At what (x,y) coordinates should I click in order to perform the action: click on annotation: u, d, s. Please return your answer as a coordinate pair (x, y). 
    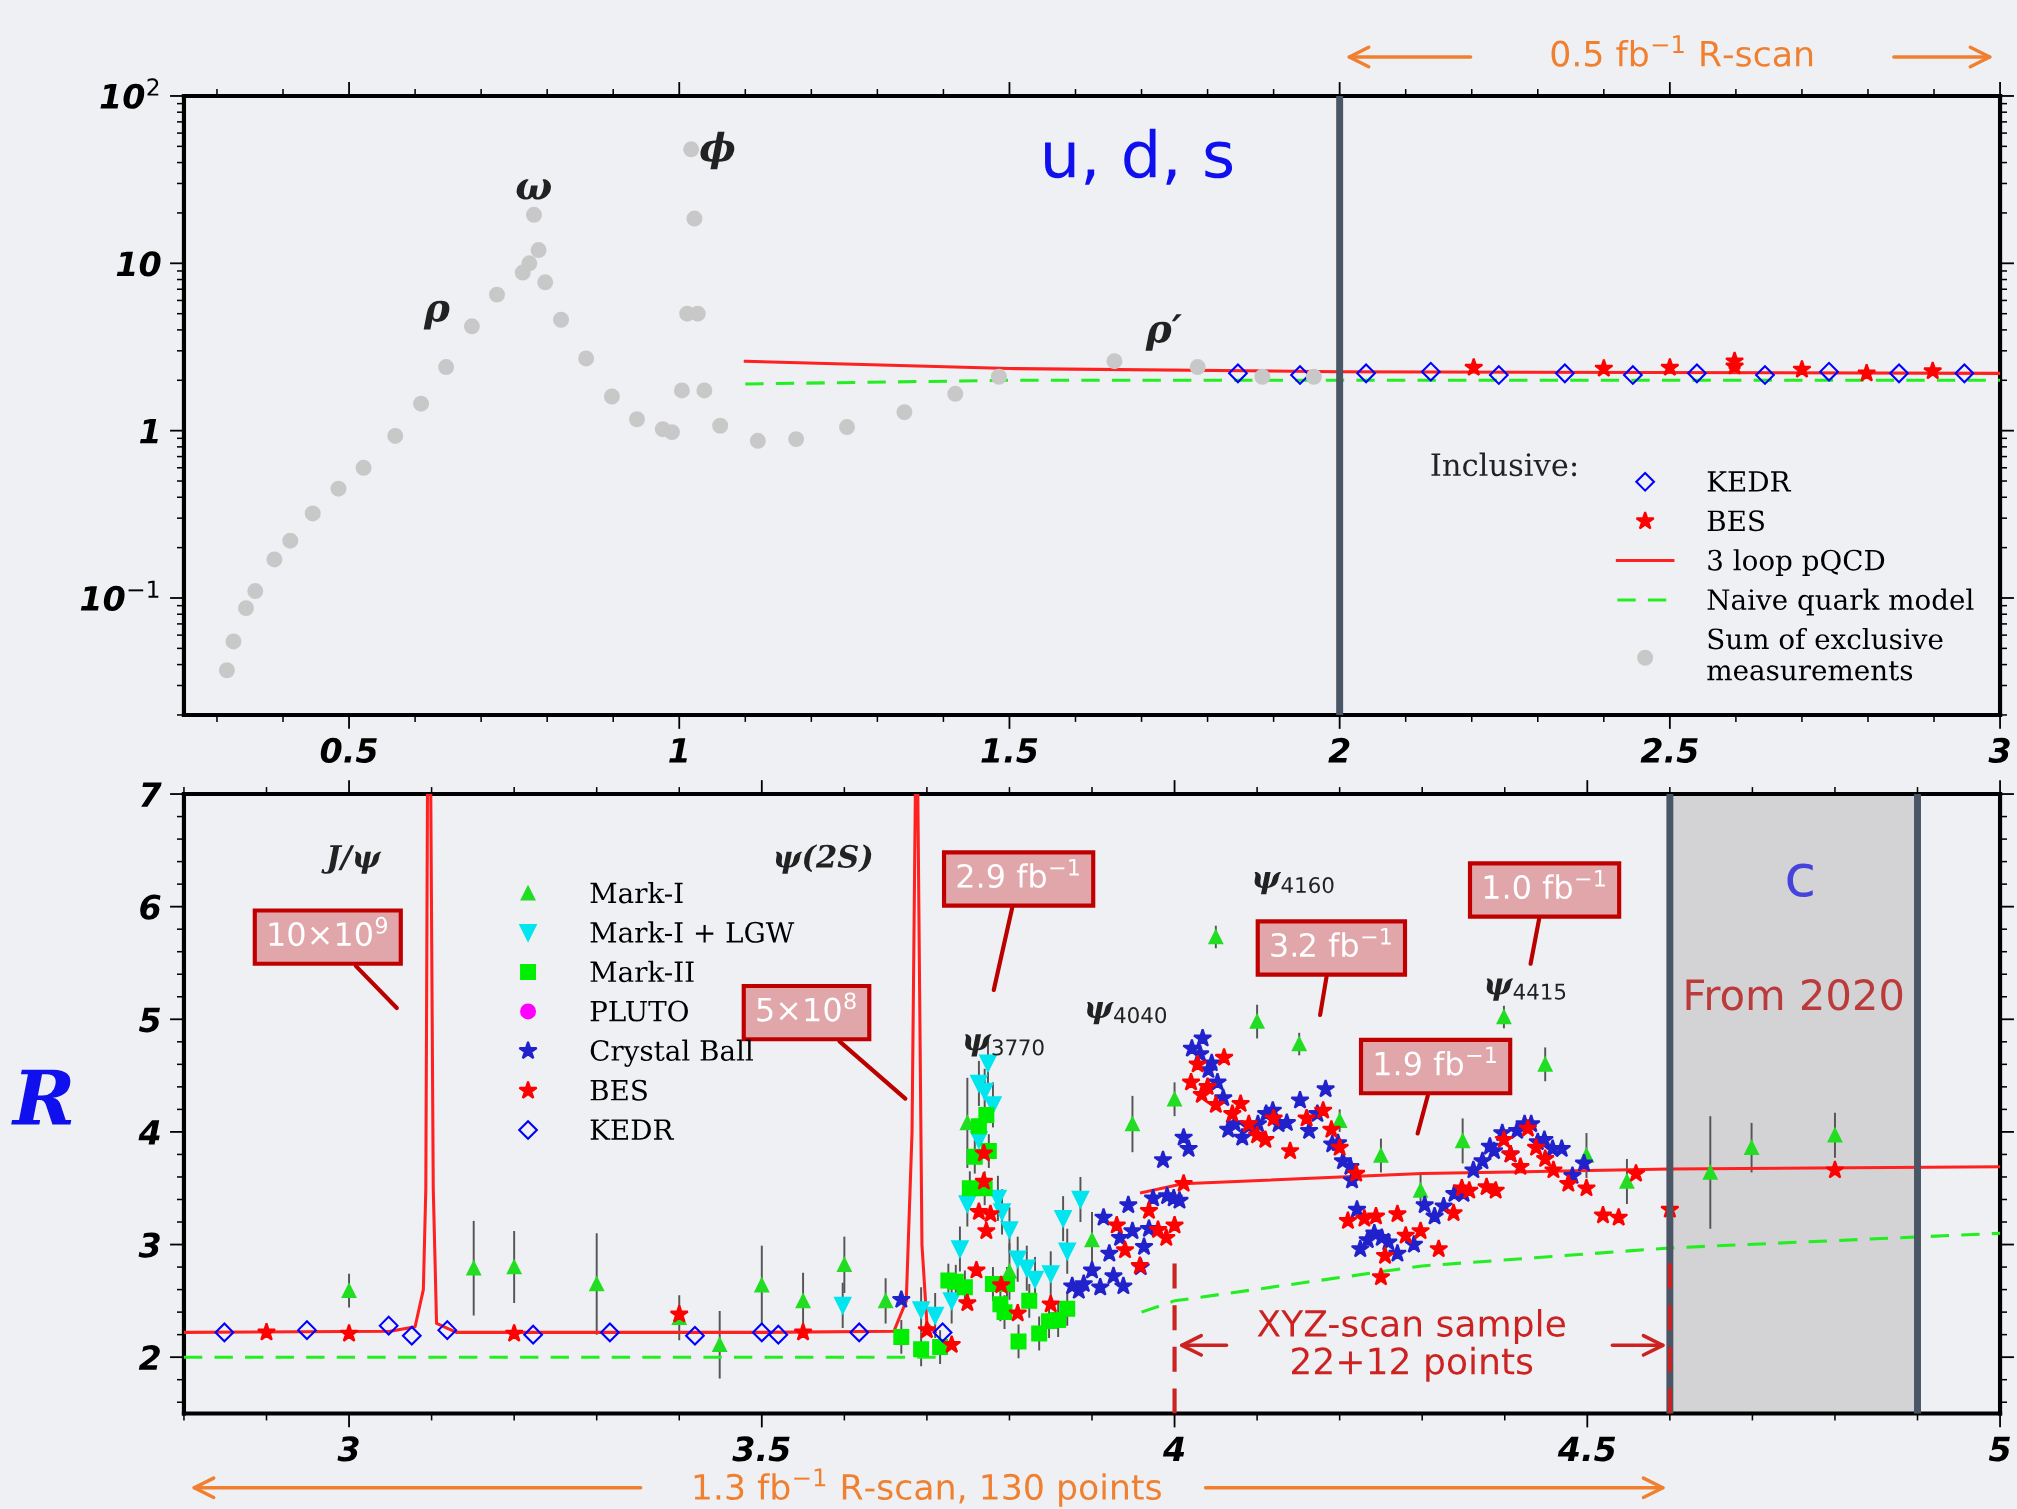
    Looking at the image, I should click on (1139, 156).